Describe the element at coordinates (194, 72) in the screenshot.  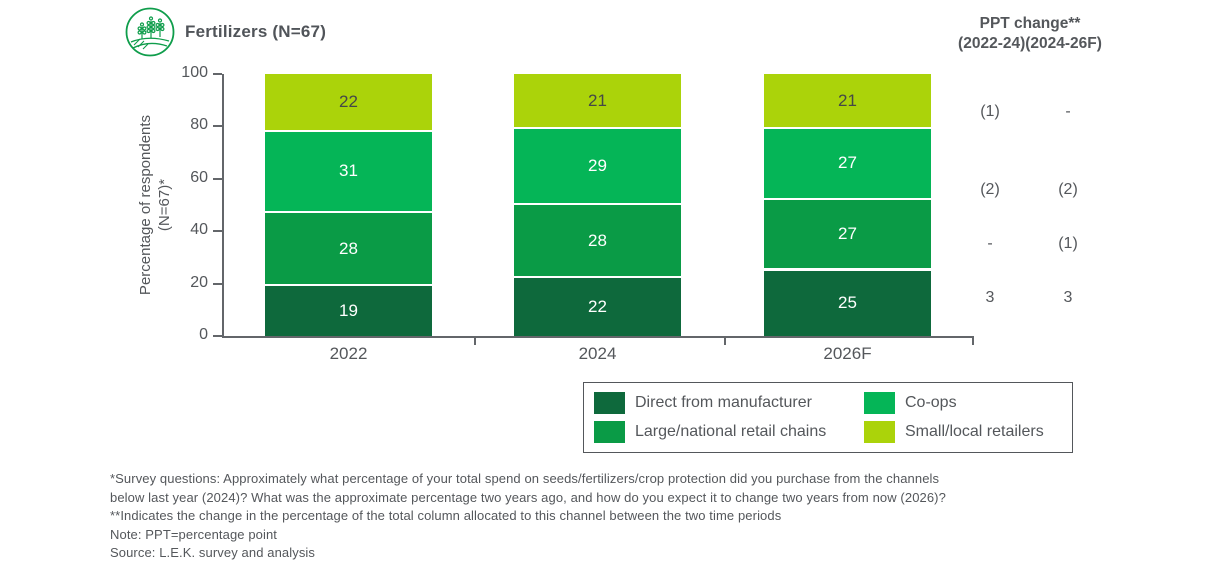
I see `y-tick-label: 100` at that location.